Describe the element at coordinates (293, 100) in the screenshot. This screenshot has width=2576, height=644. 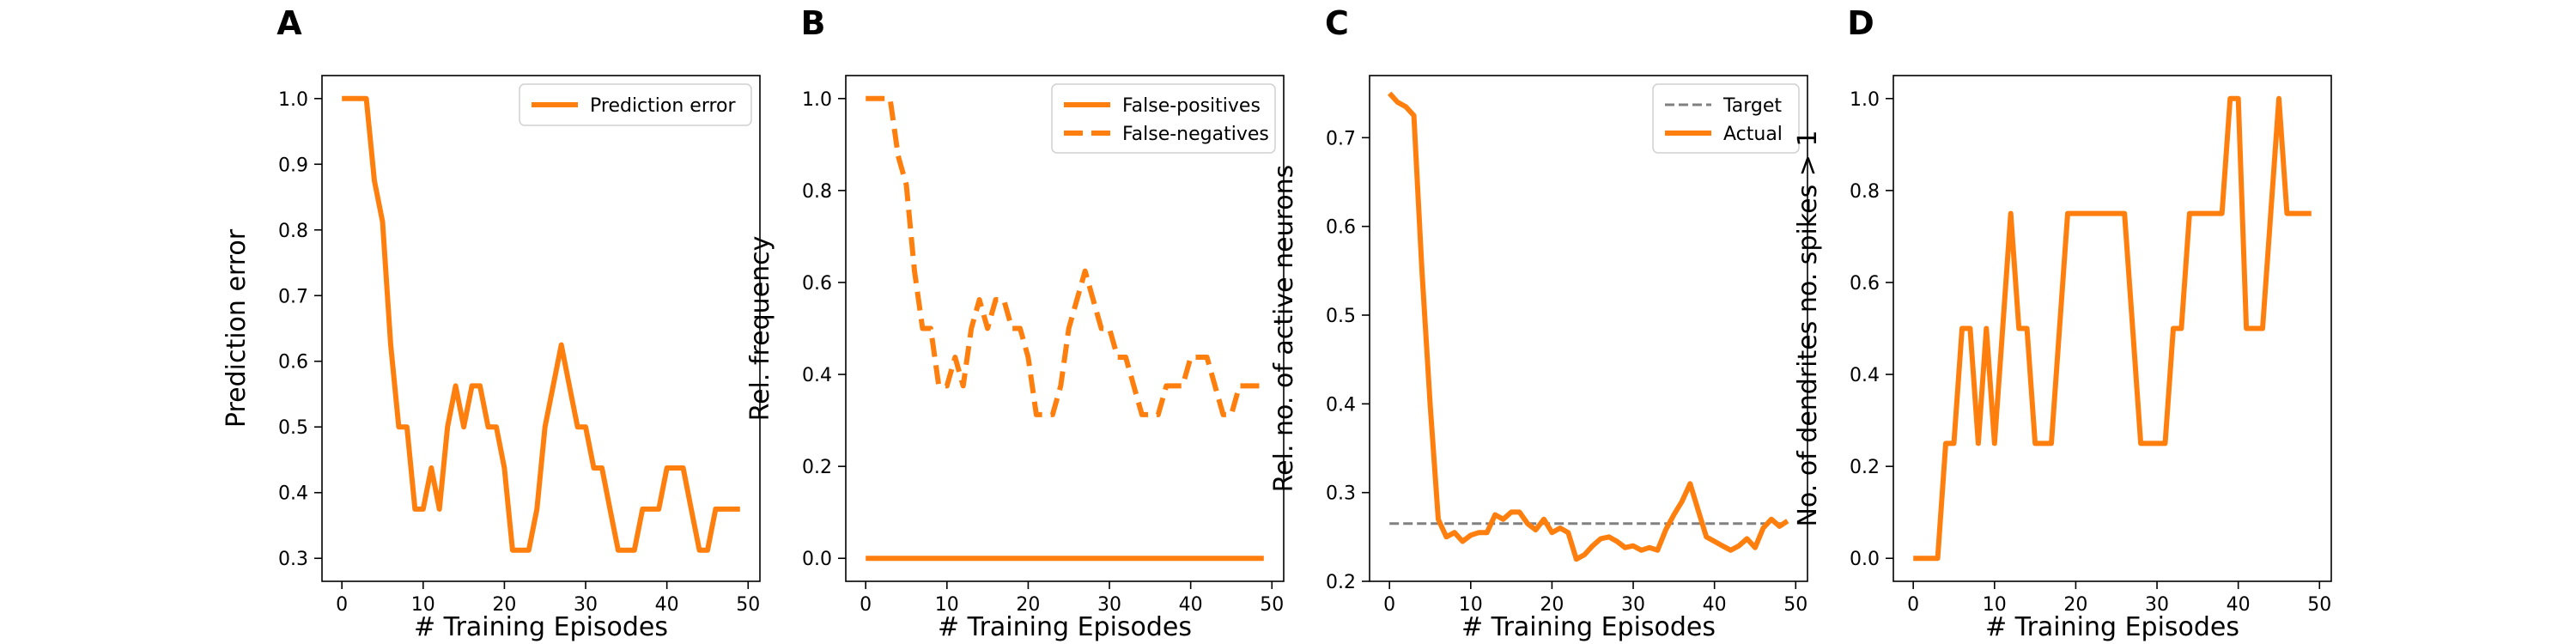
I see `chart-1-y-tick-label: 1.0` at that location.